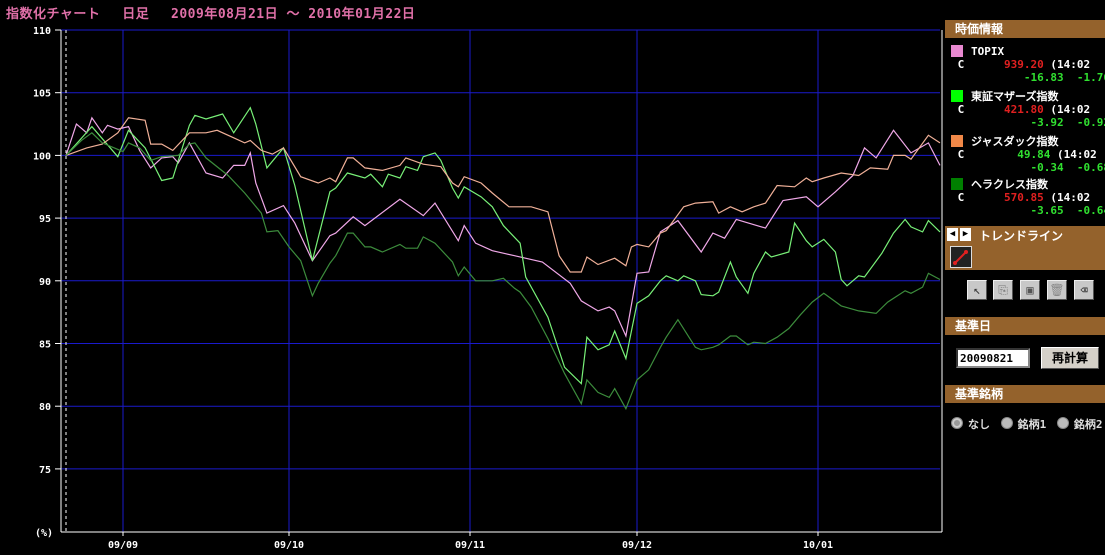 This screenshot has height=555, width=1105. I want to click on legend-item-jasdaq: ジャスダック指数 C 49.84 (14:02 -0.34 -0.68, so click(1028, 154).